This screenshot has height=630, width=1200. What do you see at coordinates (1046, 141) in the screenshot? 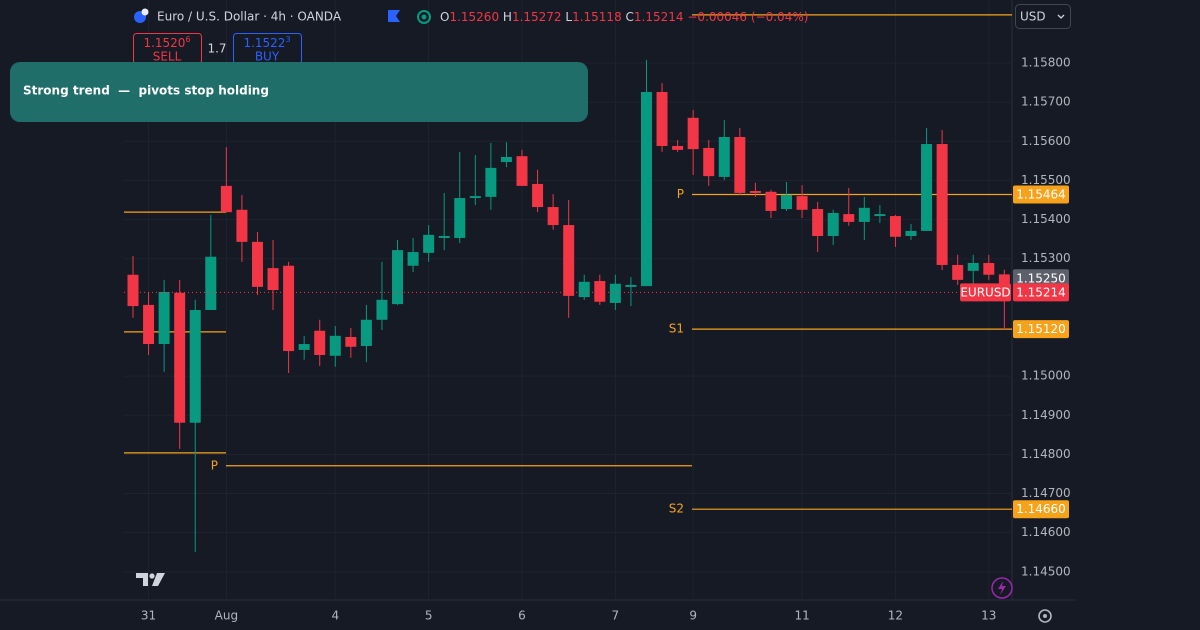
I see `y-tick-label: 1.15600` at bounding box center [1046, 141].